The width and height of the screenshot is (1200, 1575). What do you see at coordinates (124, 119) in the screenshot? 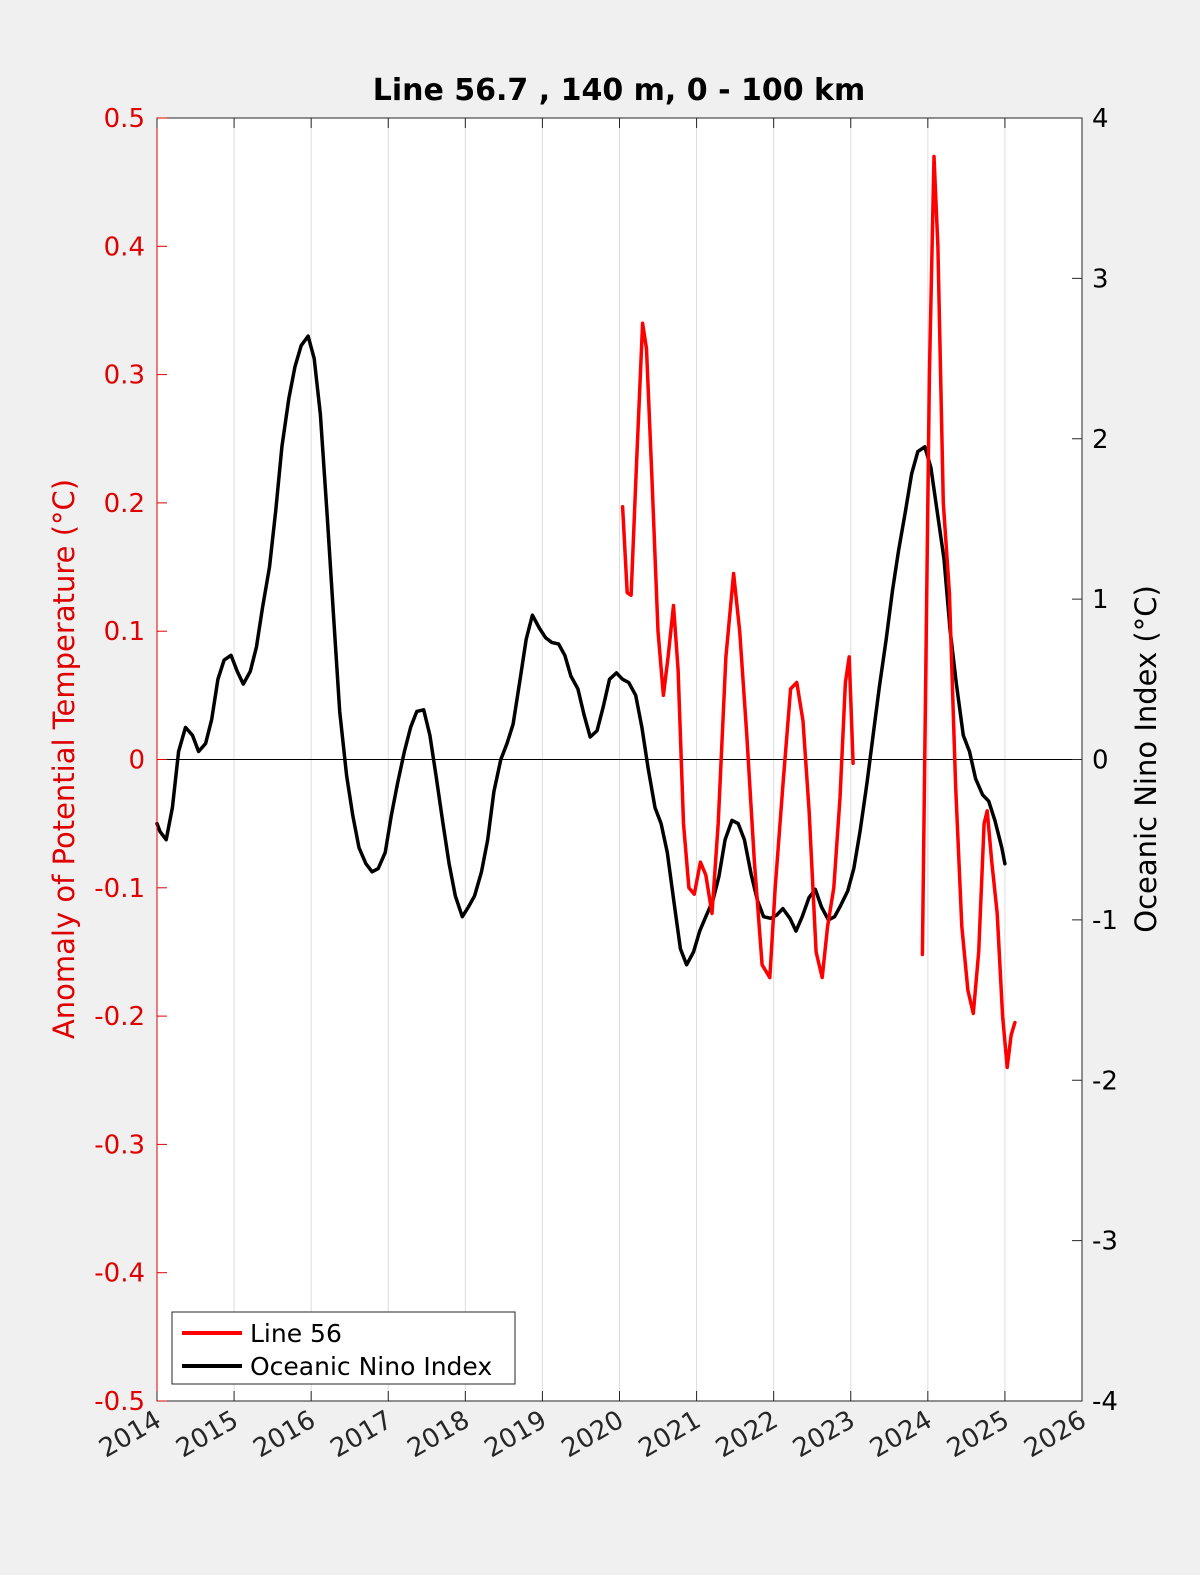
I see `y-tick-label-left: 0.5` at bounding box center [124, 119].